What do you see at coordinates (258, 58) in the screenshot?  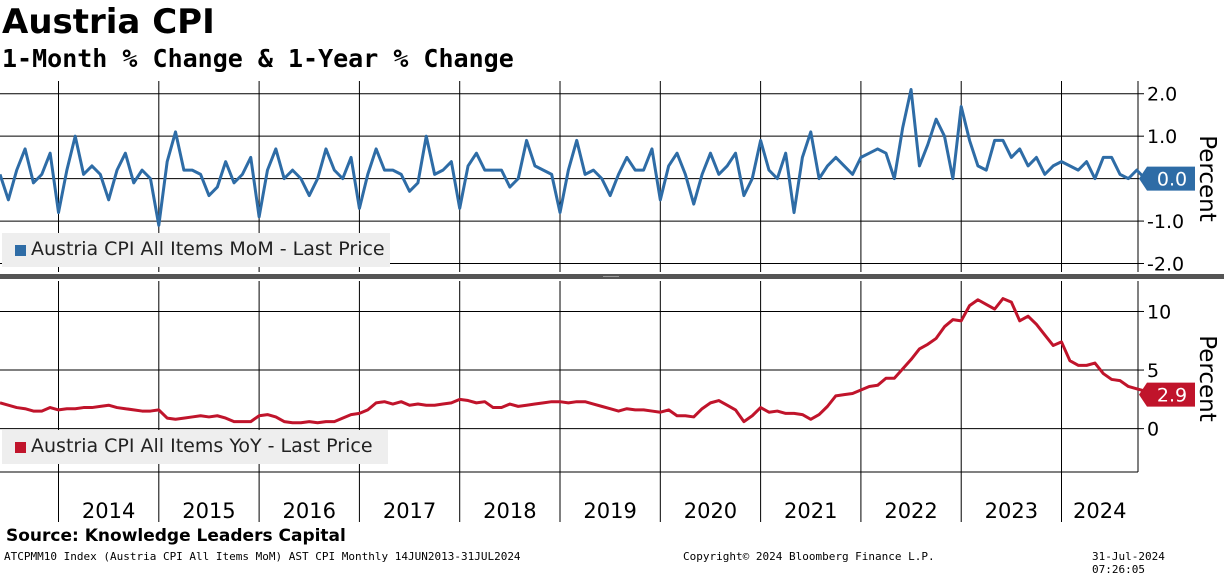 I see `chart-subtitle: 1-Month % Change & 1-Year % Change` at bounding box center [258, 58].